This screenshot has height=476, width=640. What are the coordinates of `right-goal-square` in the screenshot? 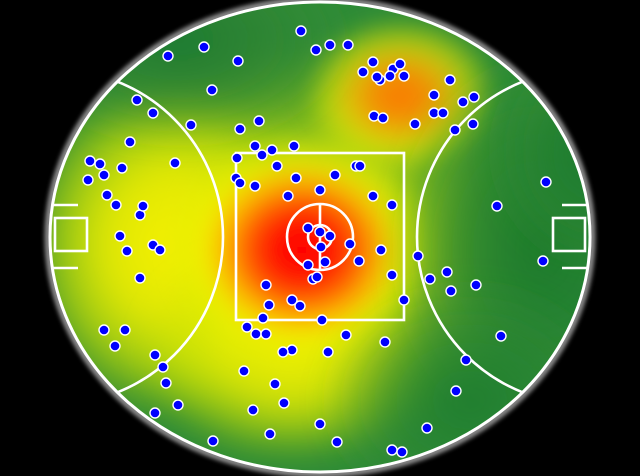 It's located at (569, 234).